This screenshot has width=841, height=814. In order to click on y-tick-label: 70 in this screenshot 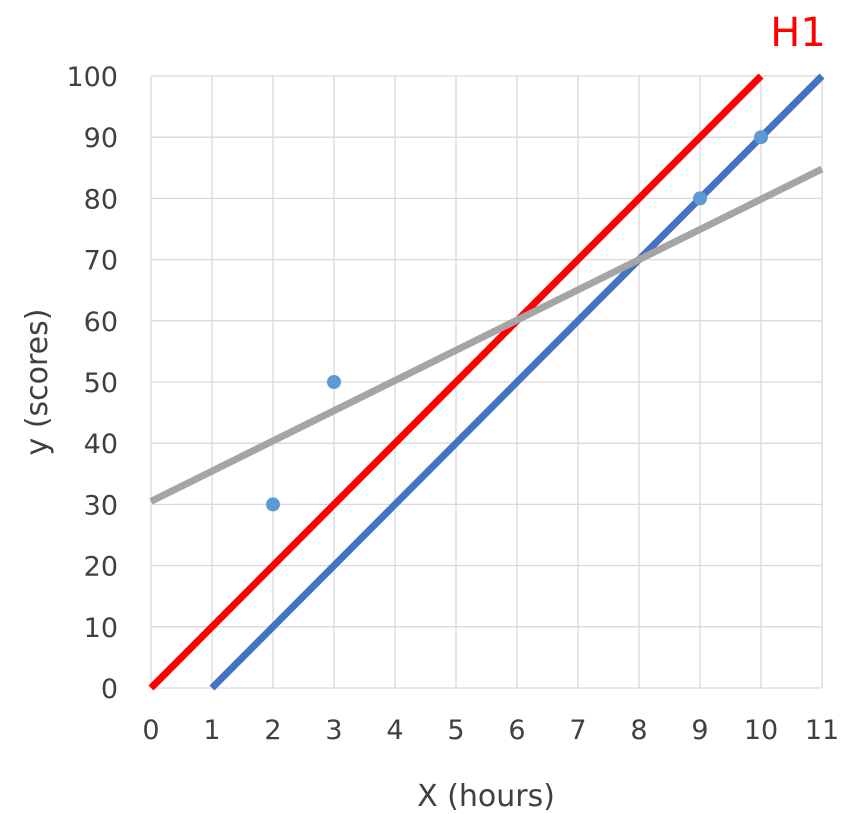, I will do `click(101, 261)`.